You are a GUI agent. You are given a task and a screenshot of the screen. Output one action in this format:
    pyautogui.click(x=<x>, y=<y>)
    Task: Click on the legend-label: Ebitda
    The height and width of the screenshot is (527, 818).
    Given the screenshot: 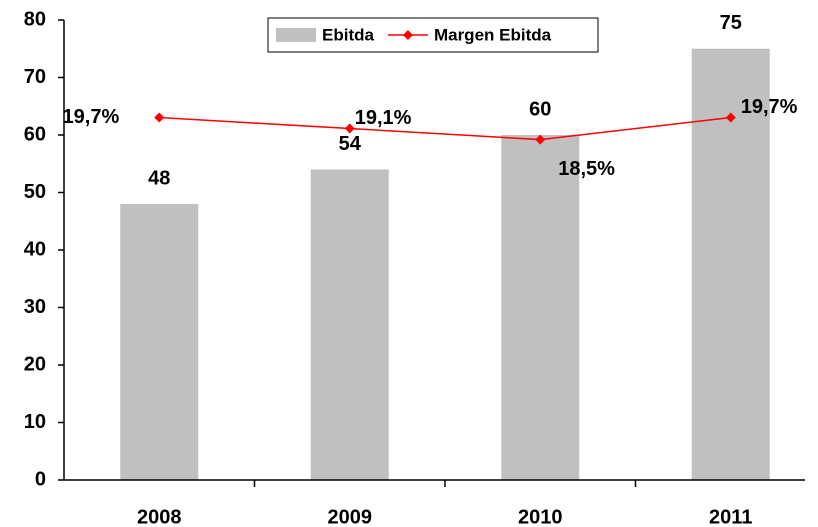 What is the action you would take?
    pyautogui.click(x=348, y=34)
    